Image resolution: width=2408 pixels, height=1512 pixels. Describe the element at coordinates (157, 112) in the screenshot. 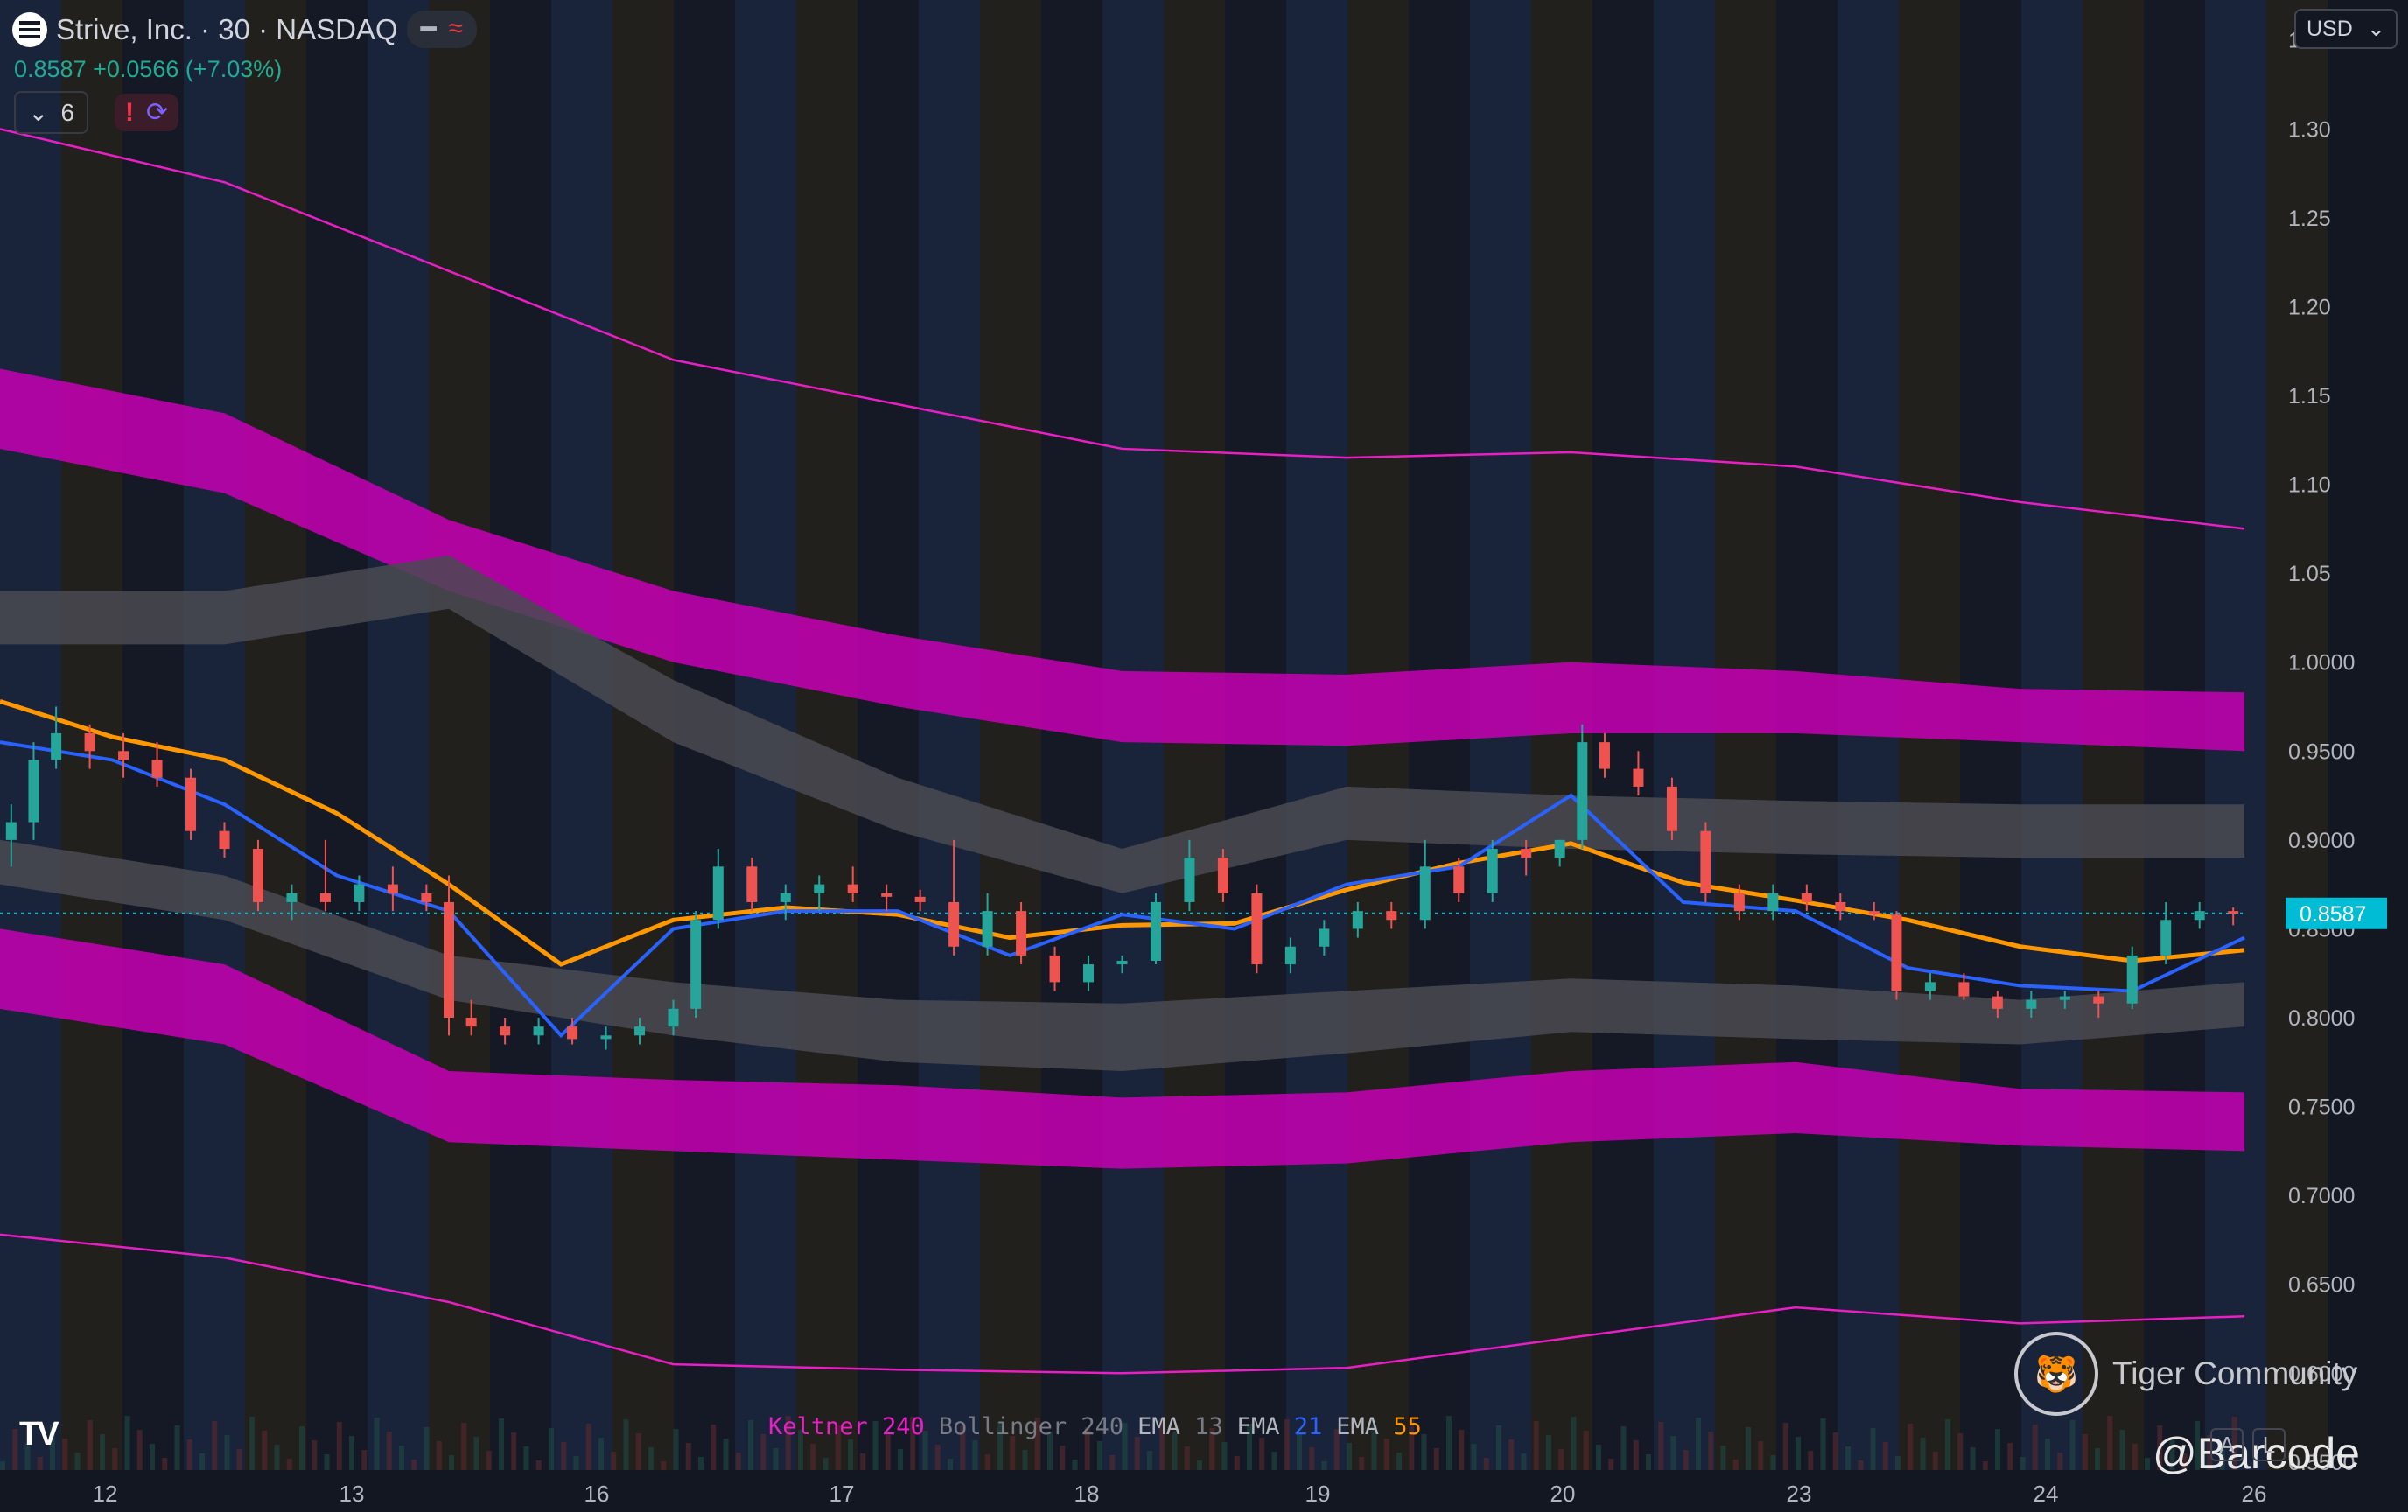

I see `refresh-icon: ⟳` at that location.